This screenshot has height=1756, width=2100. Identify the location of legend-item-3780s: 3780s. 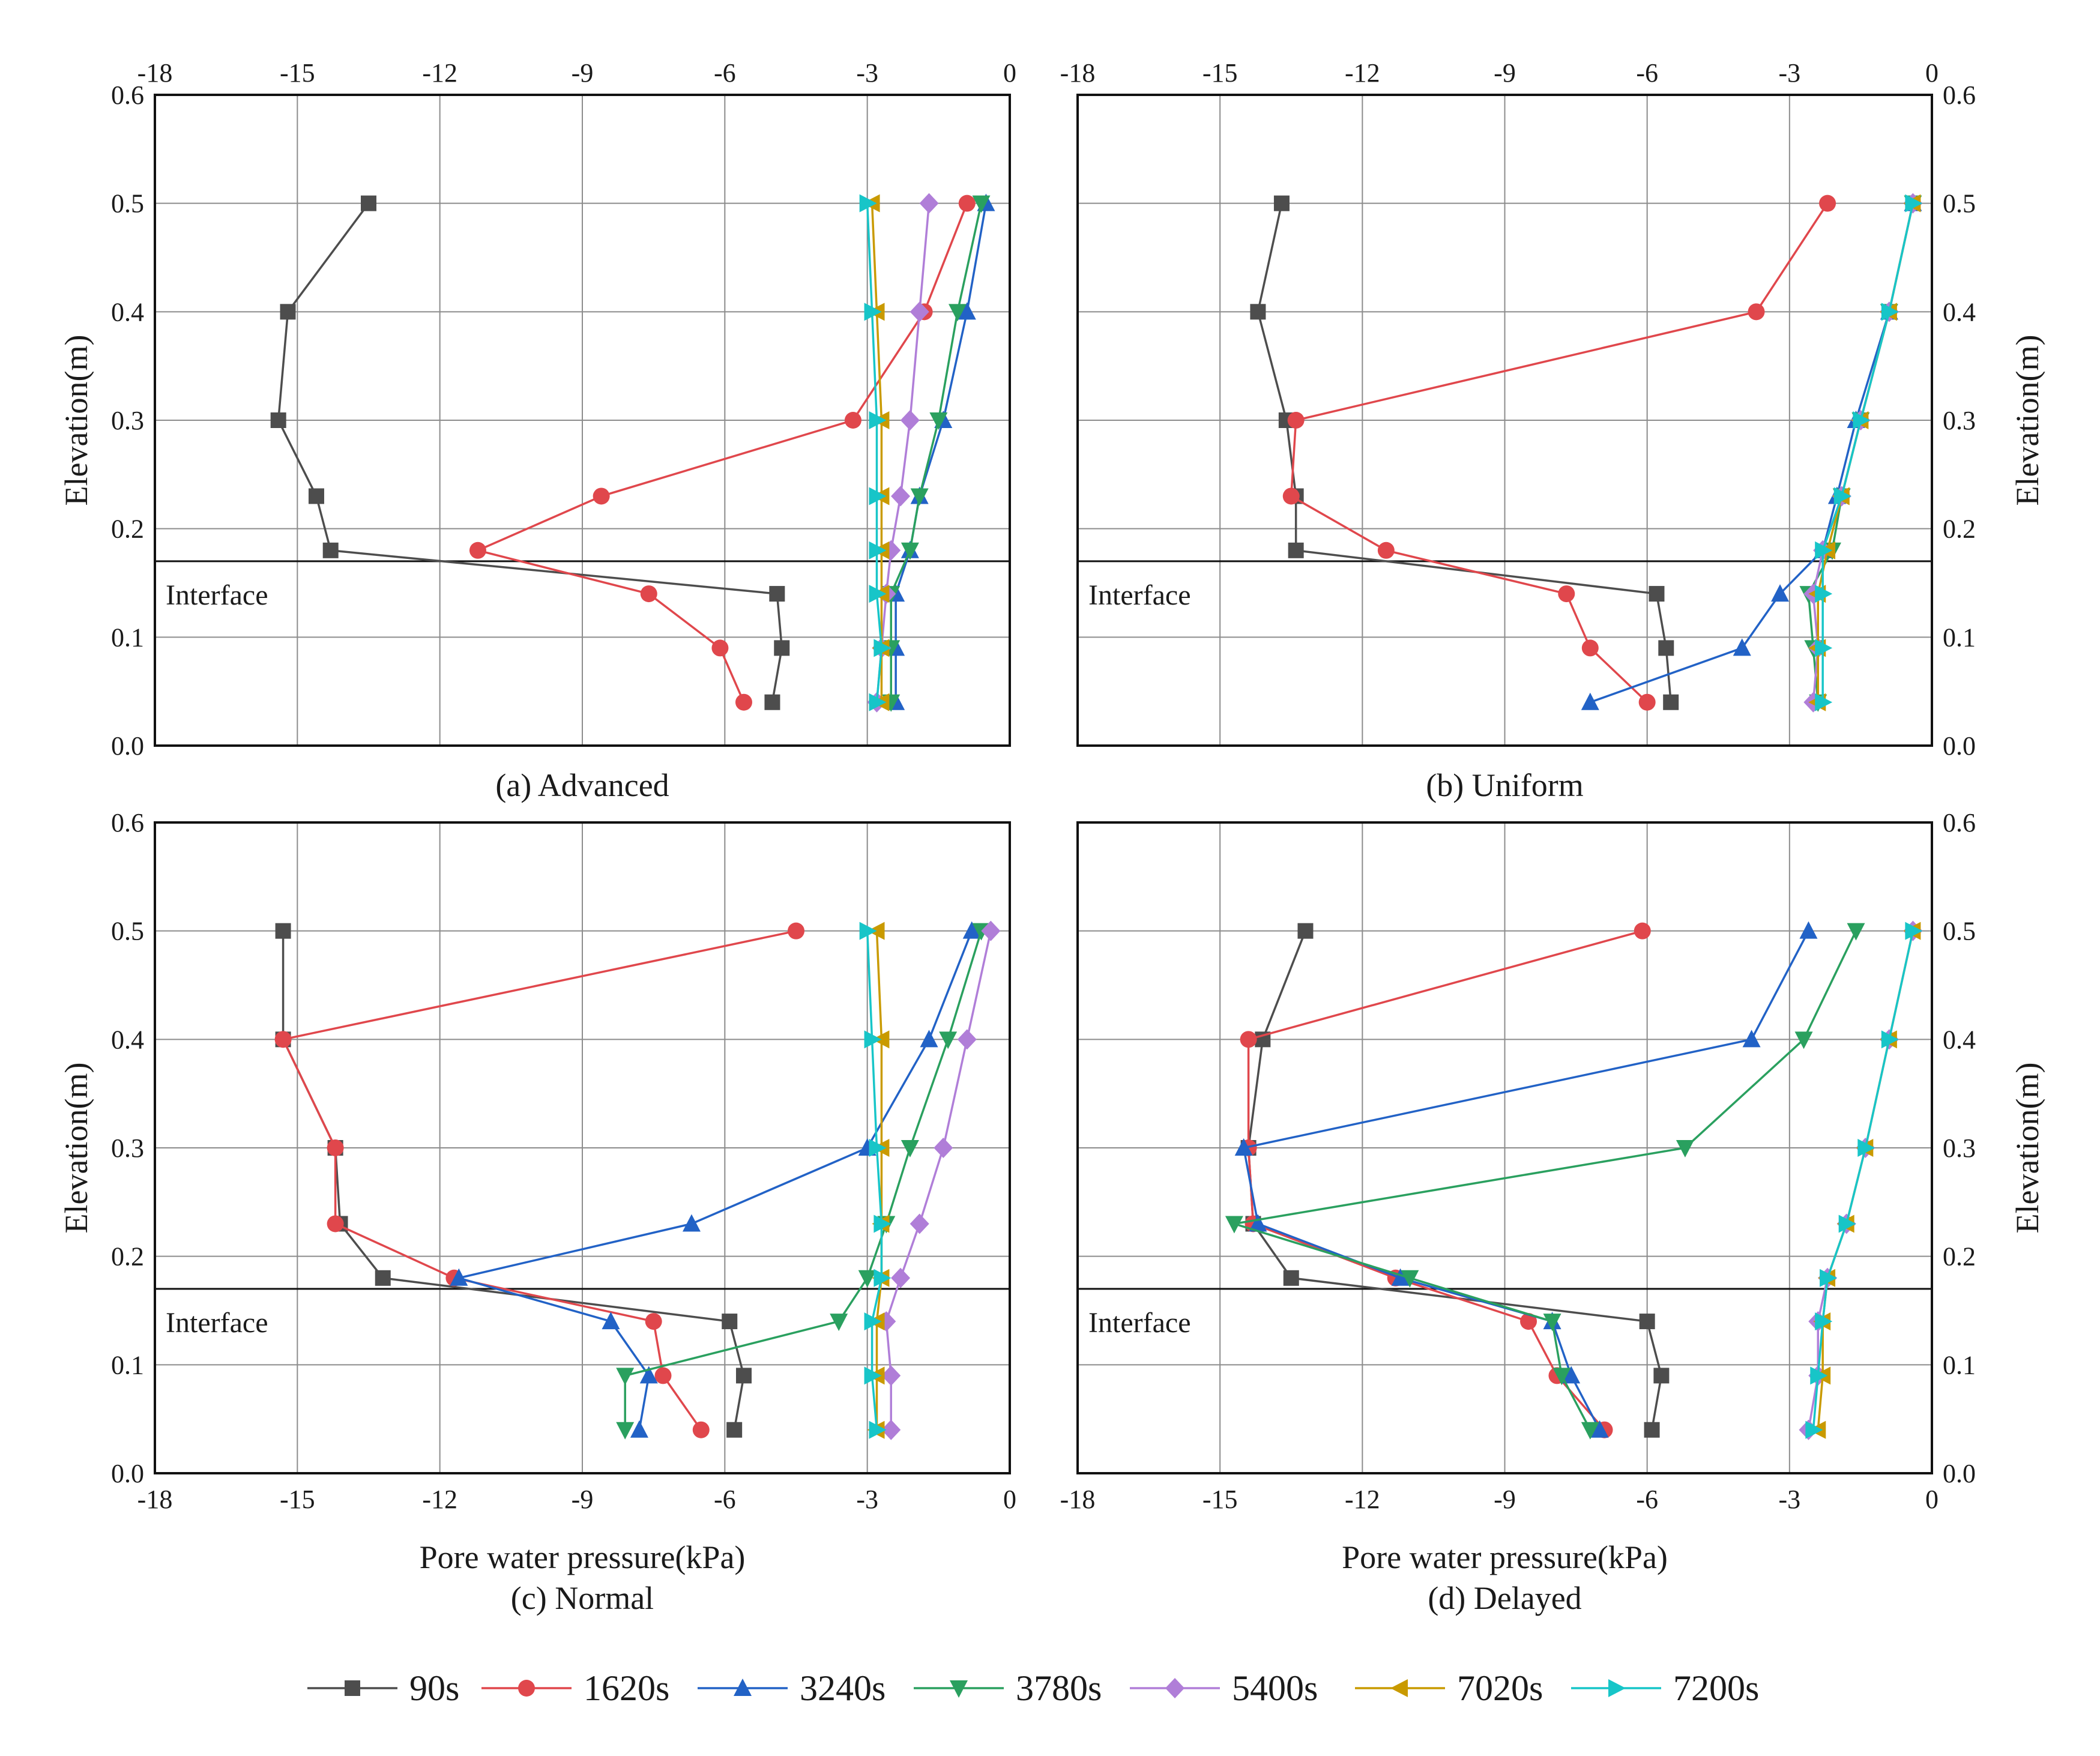
(1008, 1688).